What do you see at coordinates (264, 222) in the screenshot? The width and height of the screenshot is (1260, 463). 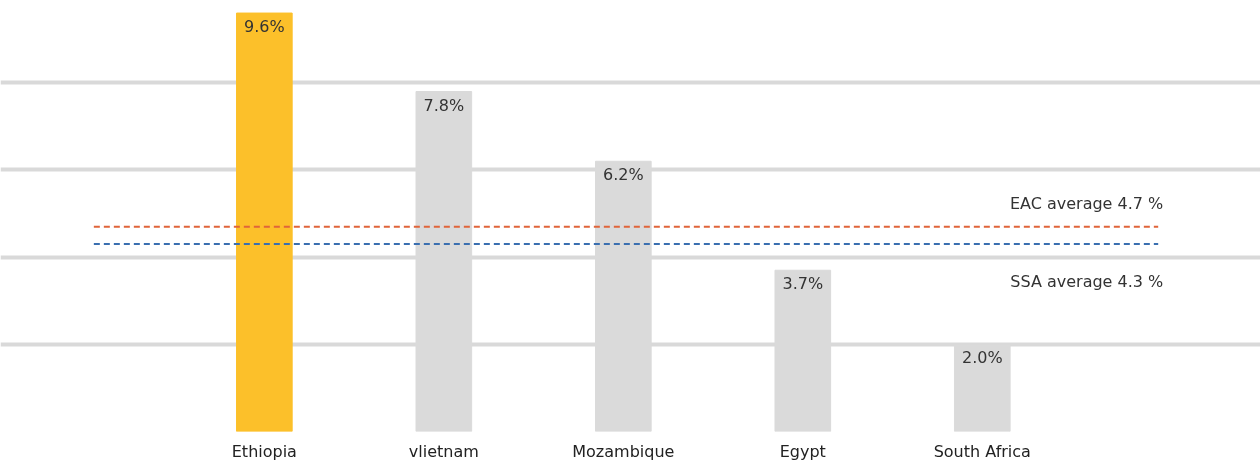 I see `bar` at bounding box center [264, 222].